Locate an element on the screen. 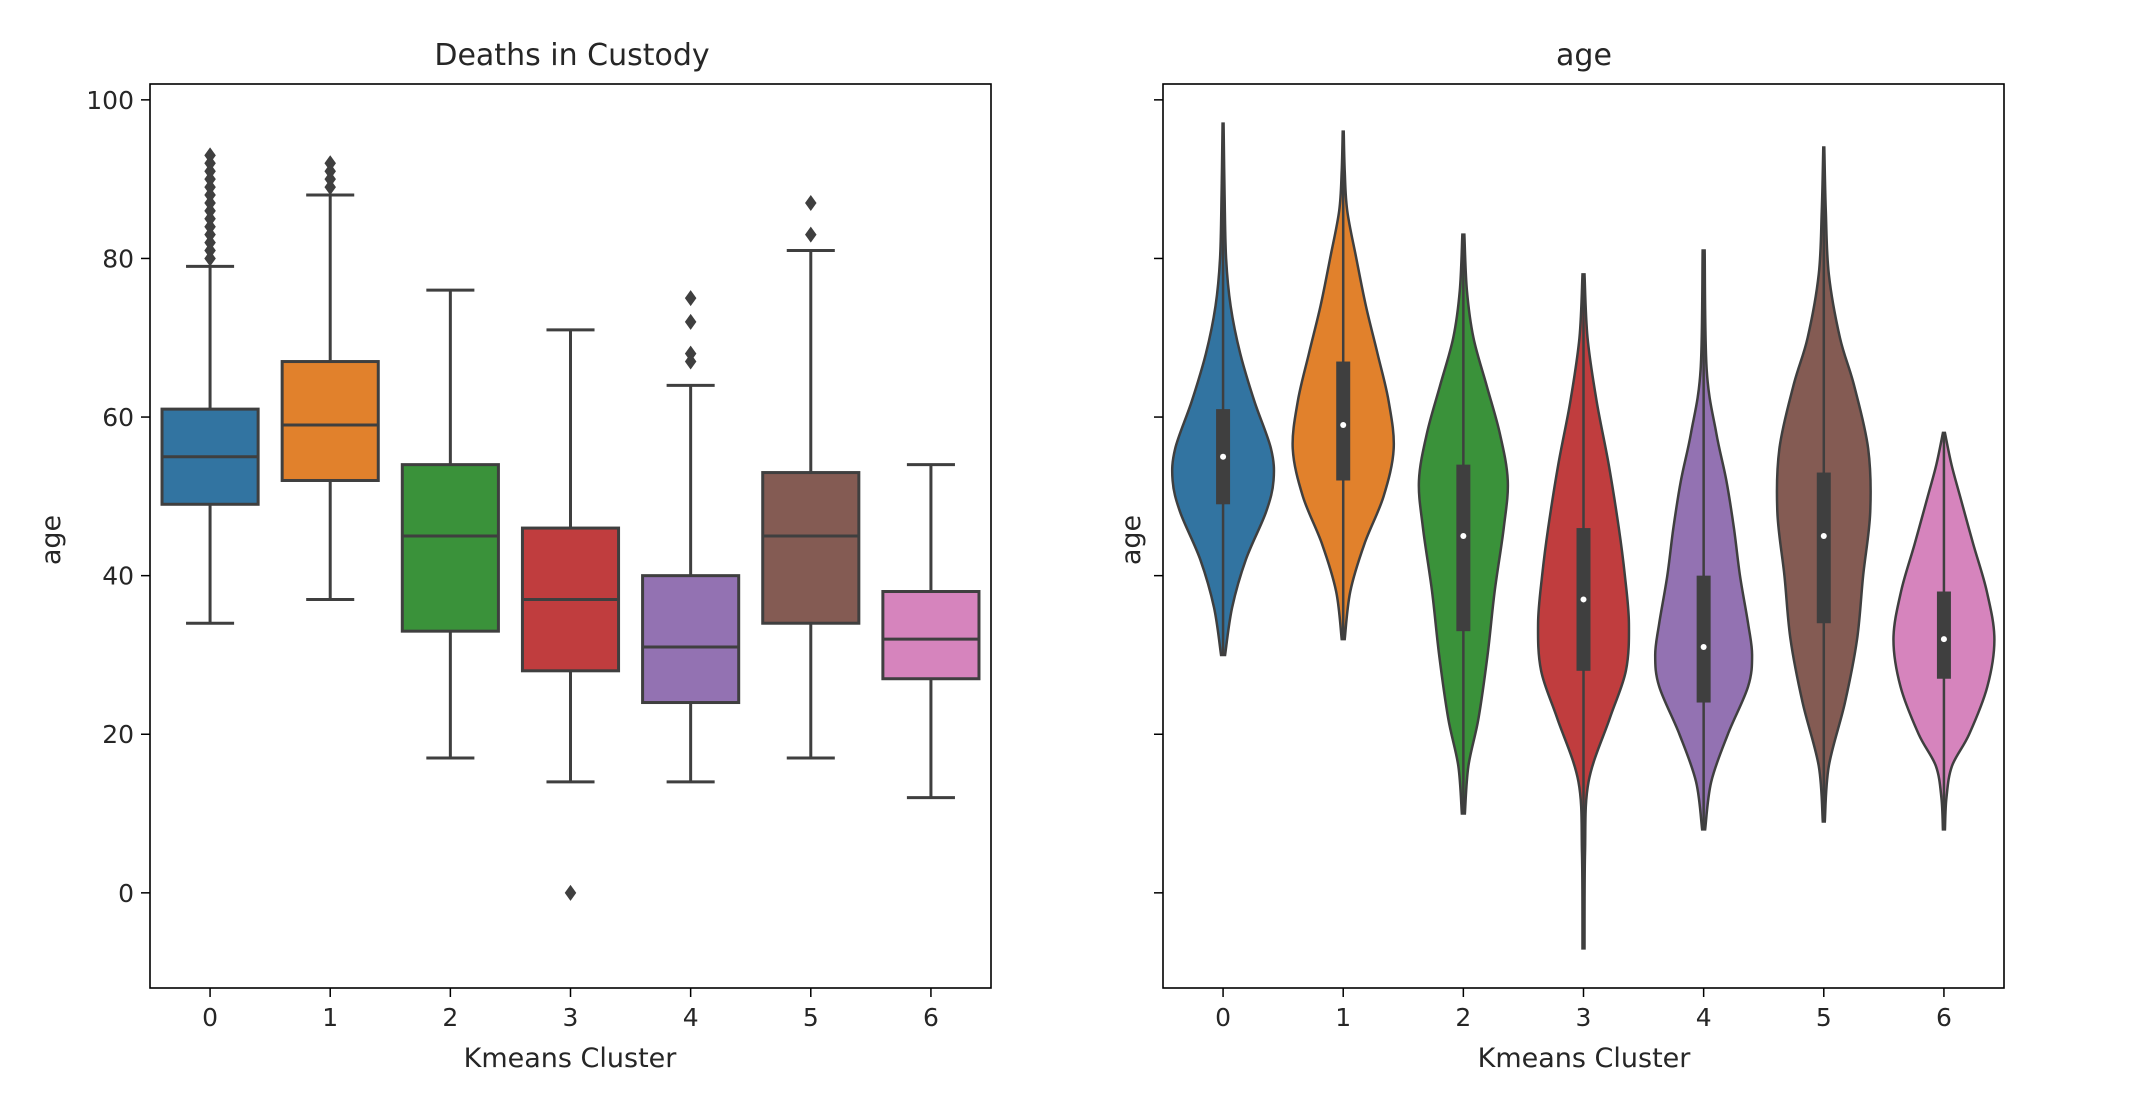 The width and height of the screenshot is (2141, 1107). y-tick-label: 60 is located at coordinates (118, 417).